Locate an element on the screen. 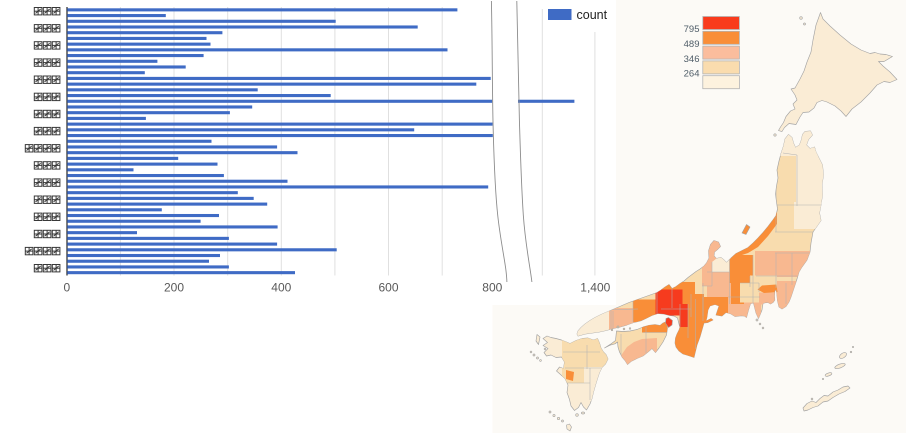 Image resolution: width=906 pixels, height=433 pixels. svg-text: 600 is located at coordinates (388, 287).